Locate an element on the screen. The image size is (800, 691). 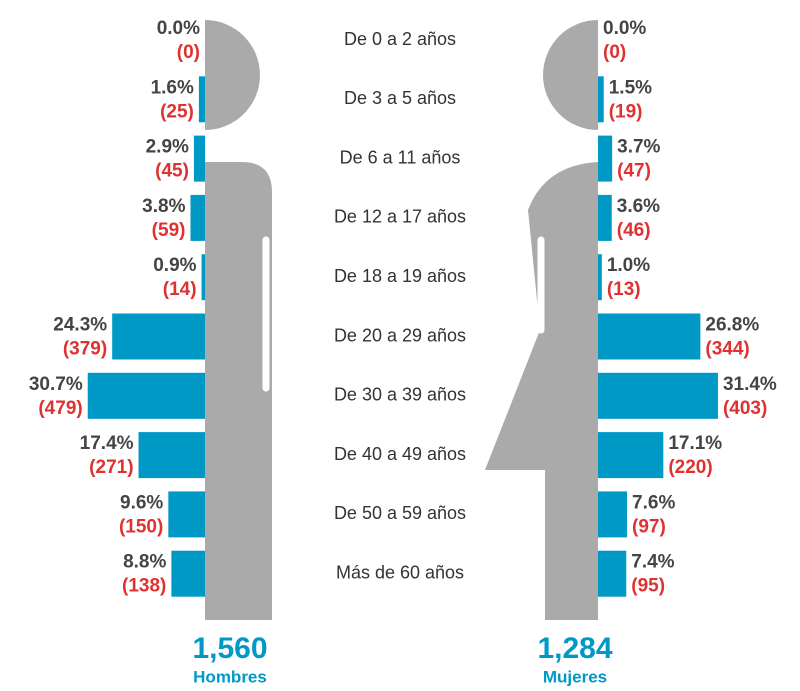
percent-label: 9.6% is located at coordinates (141, 502).